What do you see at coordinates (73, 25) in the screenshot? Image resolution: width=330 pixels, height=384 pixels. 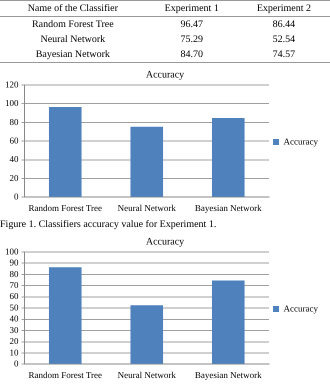 I see `category-label: Random Forest Tree` at bounding box center [73, 25].